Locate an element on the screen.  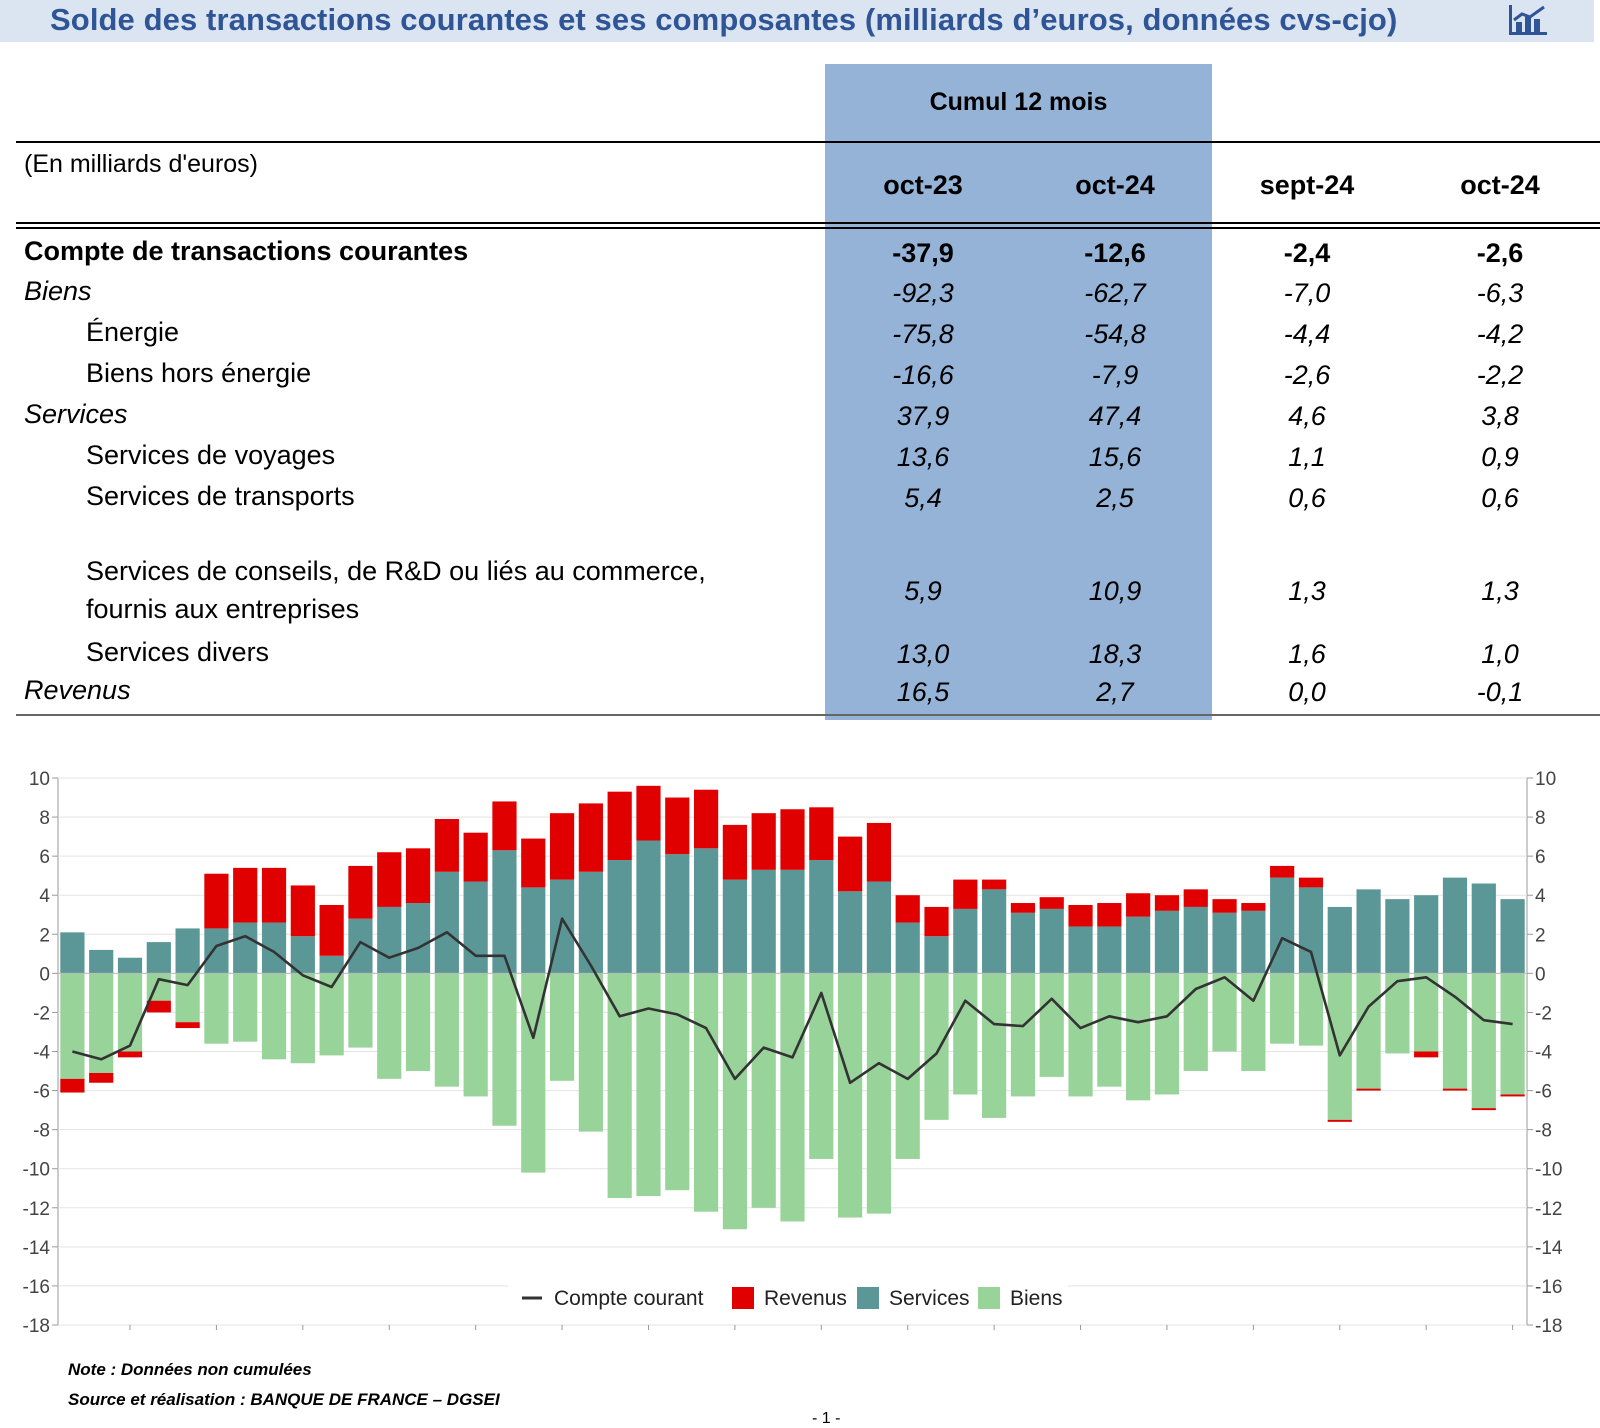
x-tick-label: avr. 23 is located at coordinates (994, 1339).